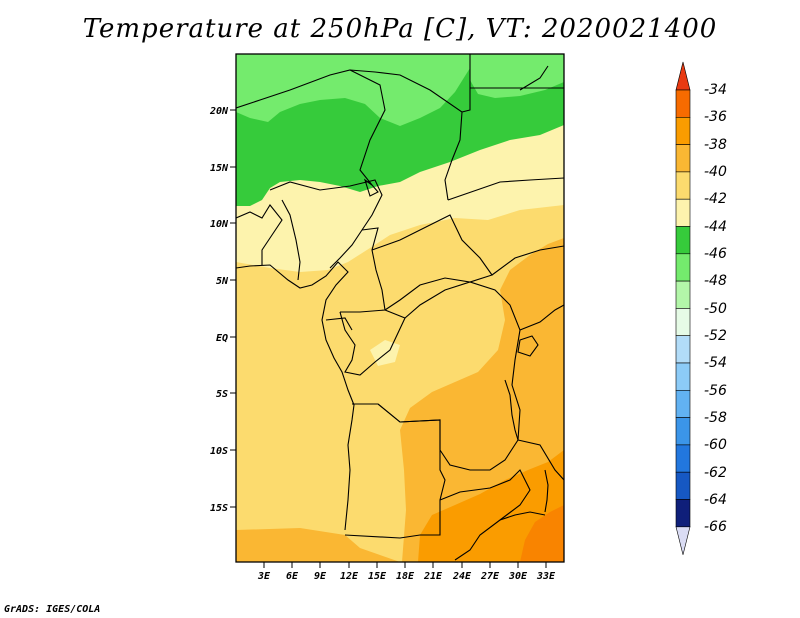  Describe the element at coordinates (715, 418) in the screenshot. I see `colorbar-label: -58` at that location.